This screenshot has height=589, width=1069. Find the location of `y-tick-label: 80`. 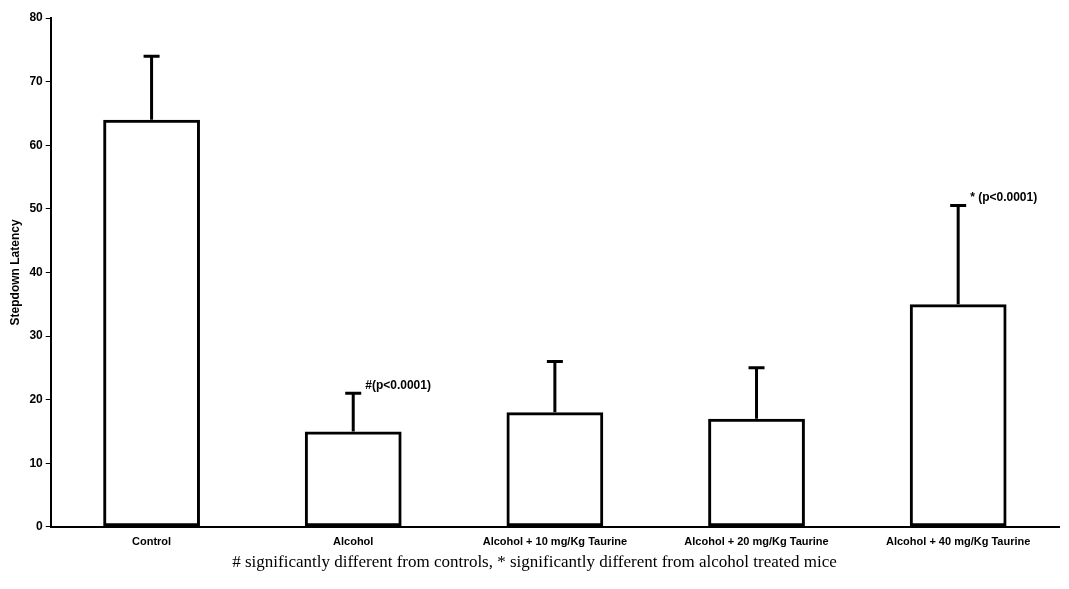

y-tick-label: 80 is located at coordinates (36, 17).